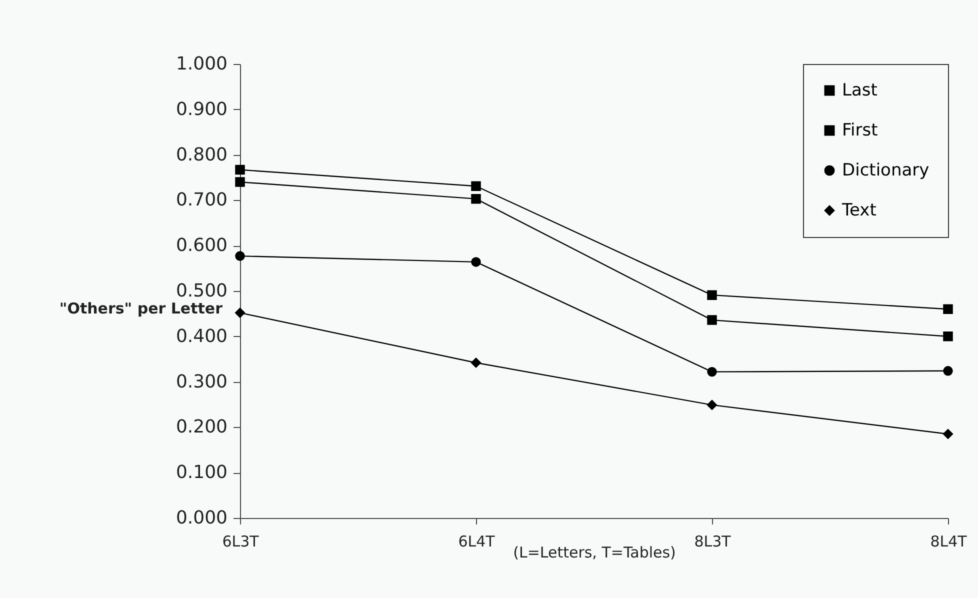 This screenshot has width=978, height=598. What do you see at coordinates (202, 427) in the screenshot?
I see `y-tick-label: 0.200` at bounding box center [202, 427].